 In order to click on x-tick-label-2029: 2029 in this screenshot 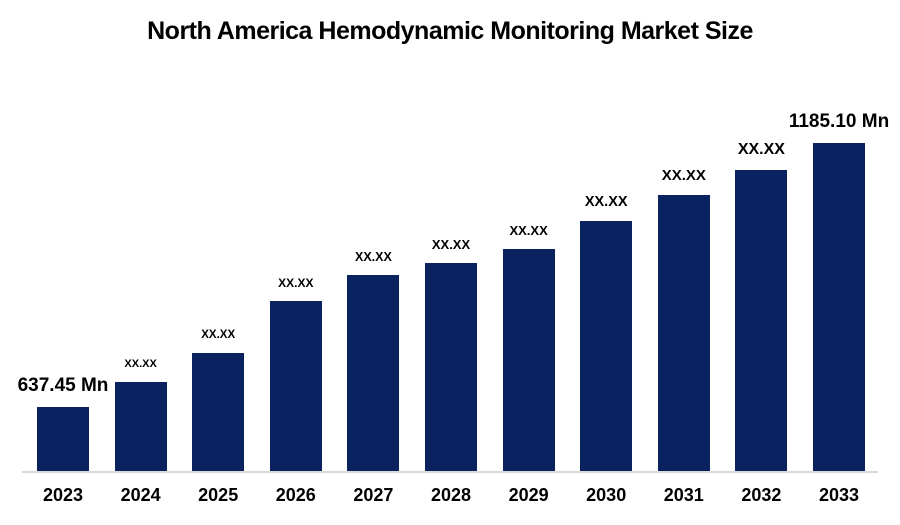, I will do `click(528, 495)`.